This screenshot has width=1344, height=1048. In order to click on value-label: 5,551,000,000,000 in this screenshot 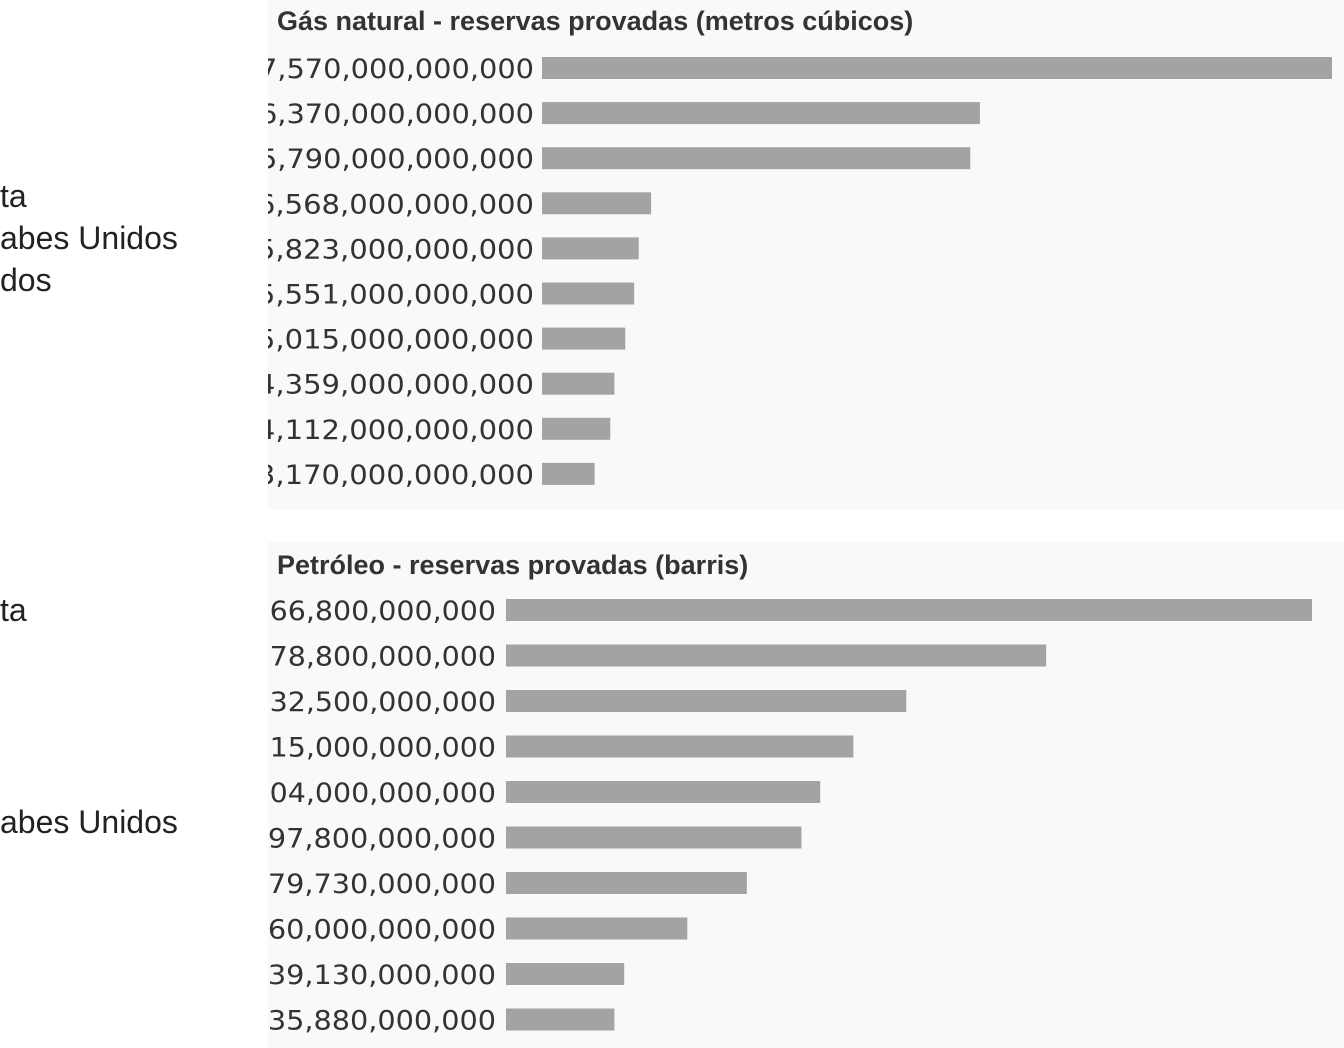, I will do `click(401, 295)`.